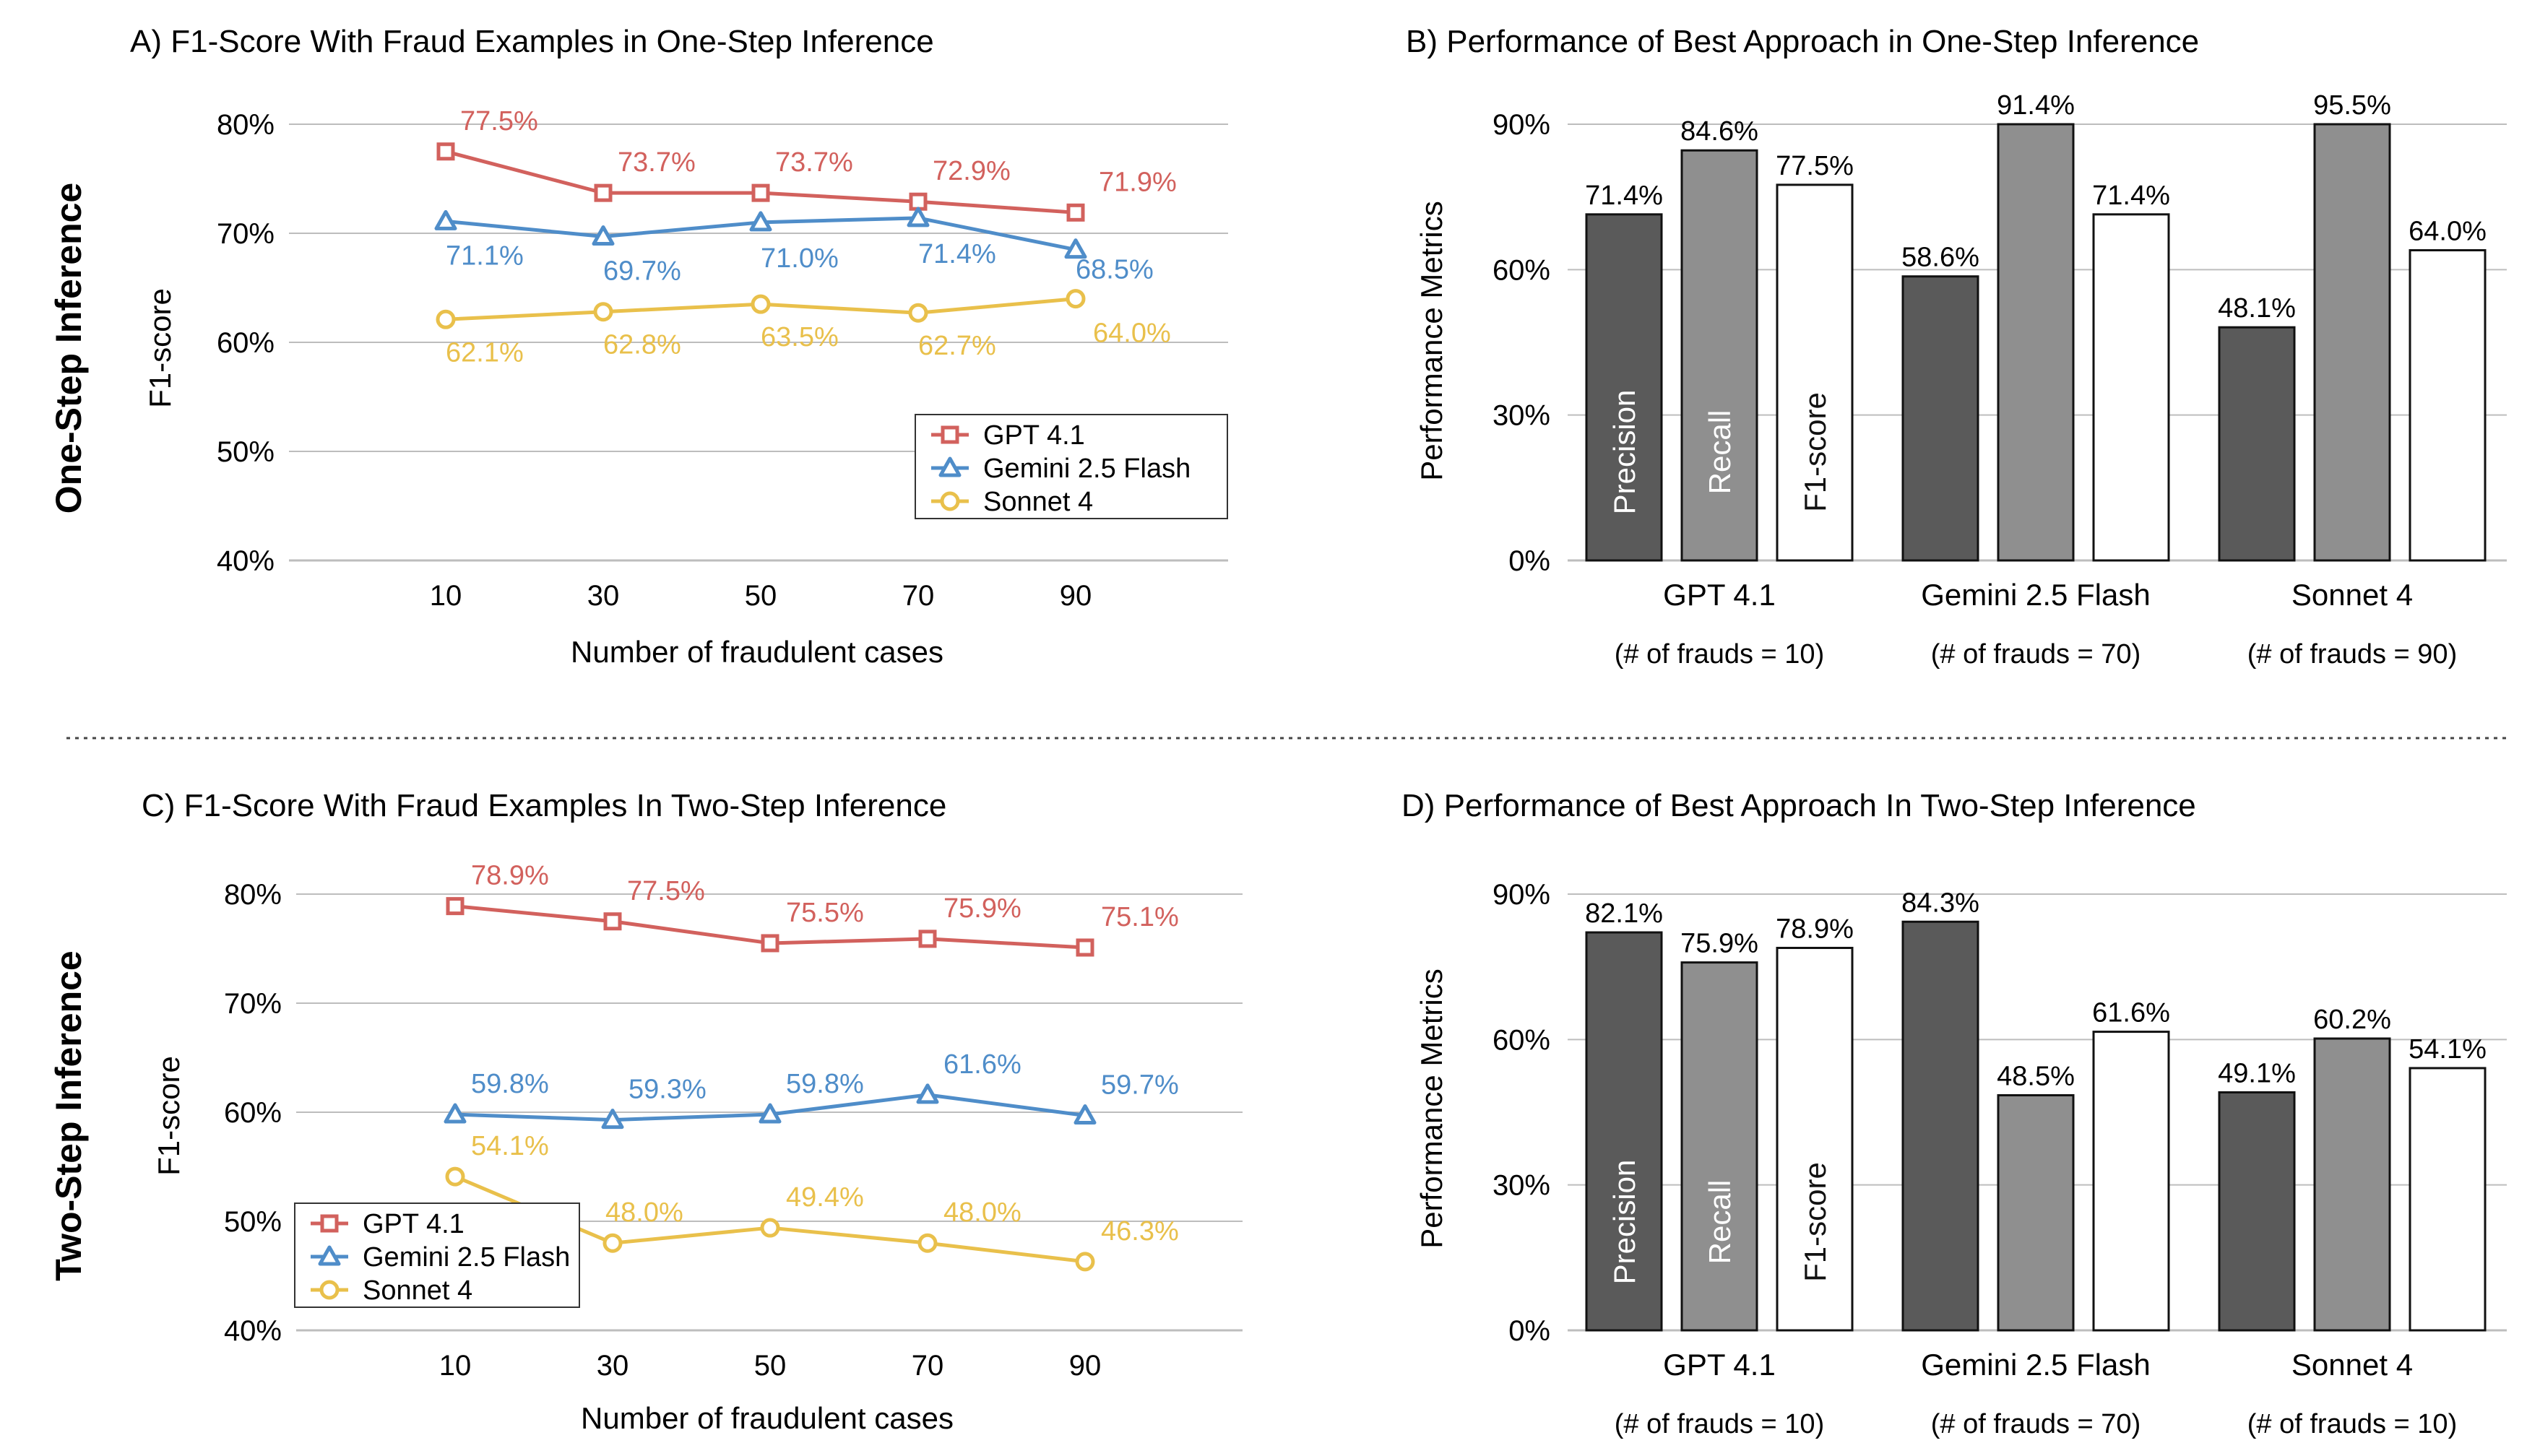 Image resolution: width=2527 pixels, height=1456 pixels. What do you see at coordinates (767, 1418) in the screenshot?
I see `x-axis-title: Number of fraudulent cases` at bounding box center [767, 1418].